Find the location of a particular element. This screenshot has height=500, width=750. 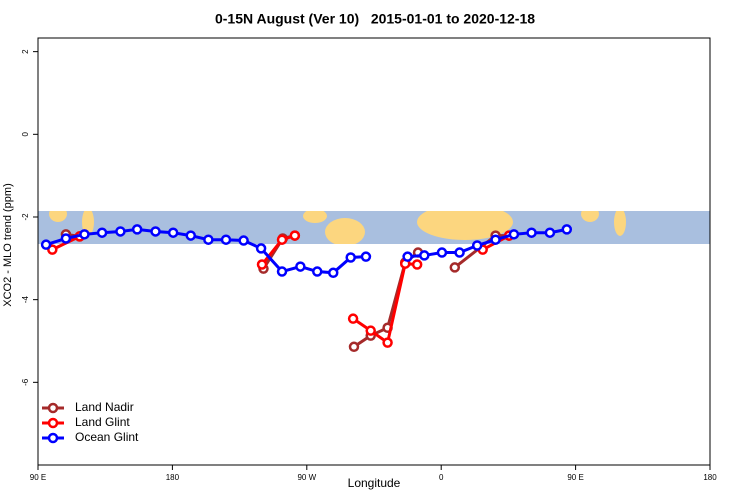

x-axis-label: Longitude is located at coordinates (374, 483).